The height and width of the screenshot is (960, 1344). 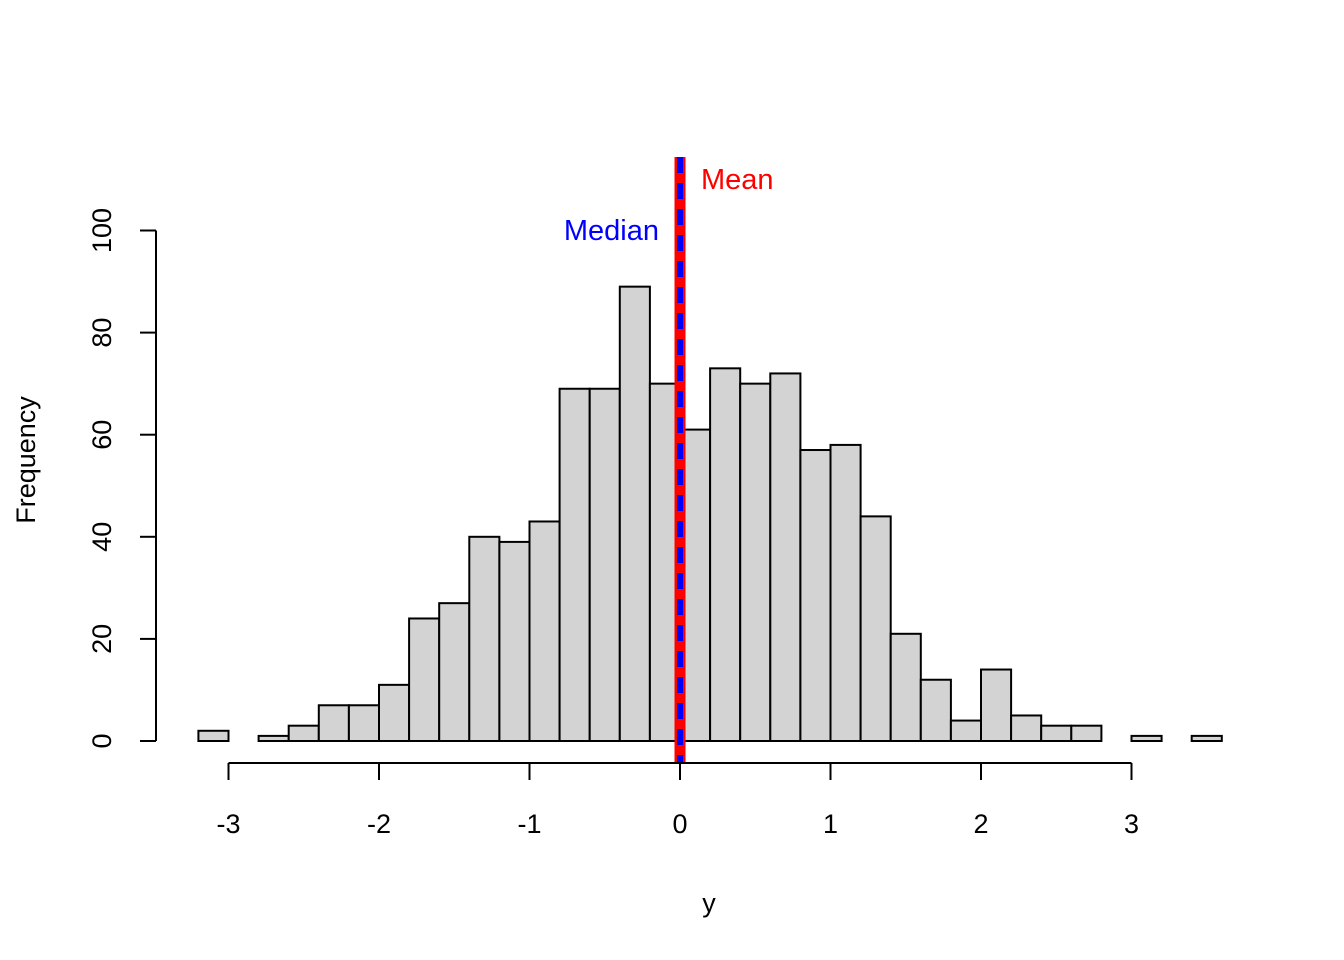 I want to click on y-tick-label: 60, so click(x=102, y=435).